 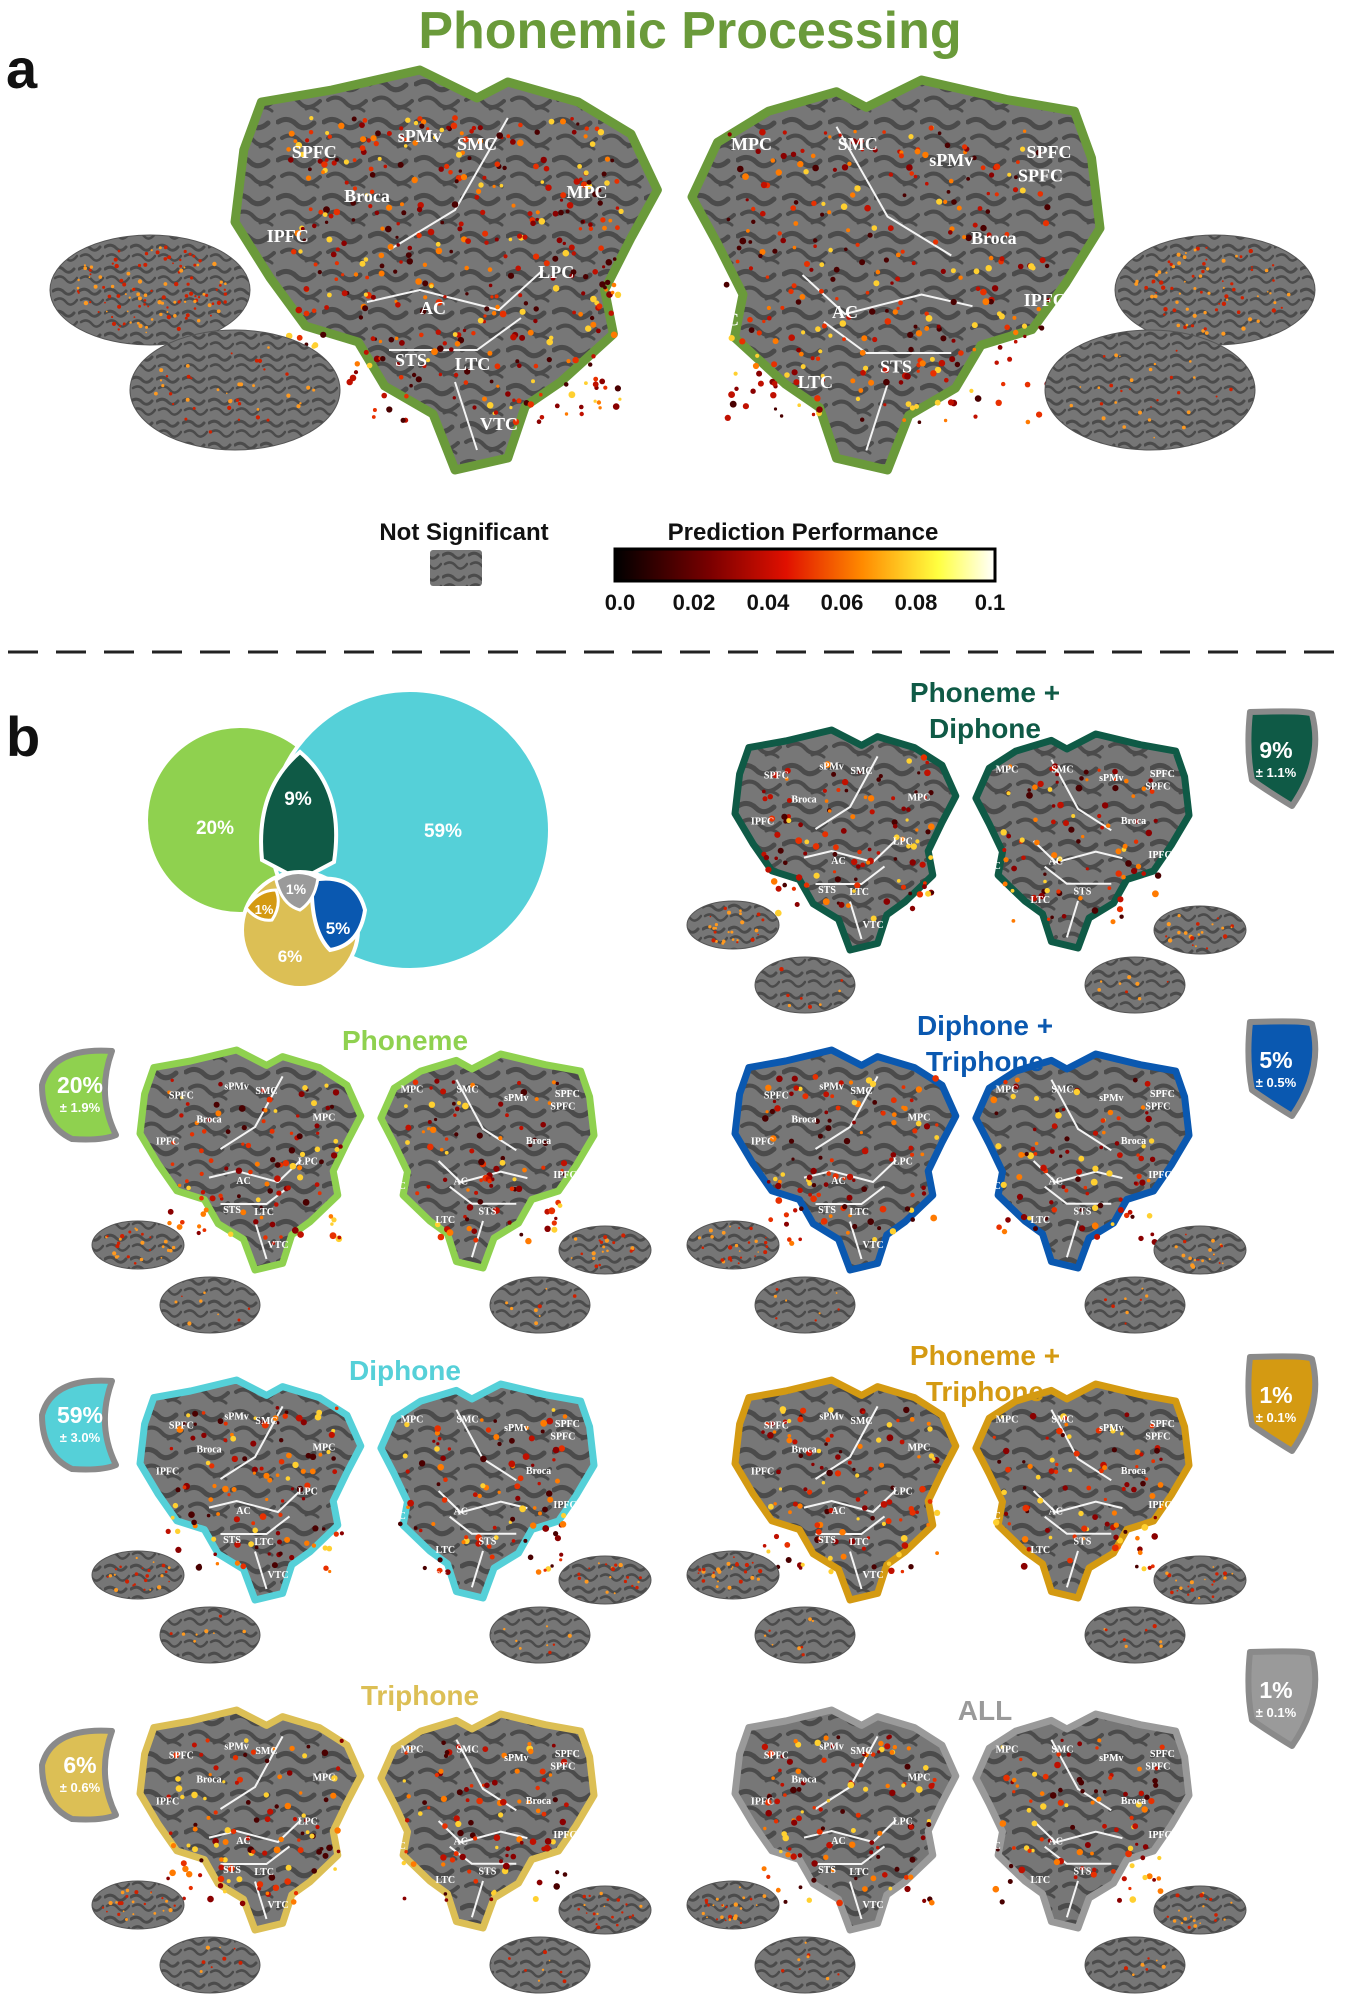 What do you see at coordinates (856, 1570) in the screenshot?
I see `left-flatmap-phoneme-triphone-roi-boundary` at bounding box center [856, 1570].